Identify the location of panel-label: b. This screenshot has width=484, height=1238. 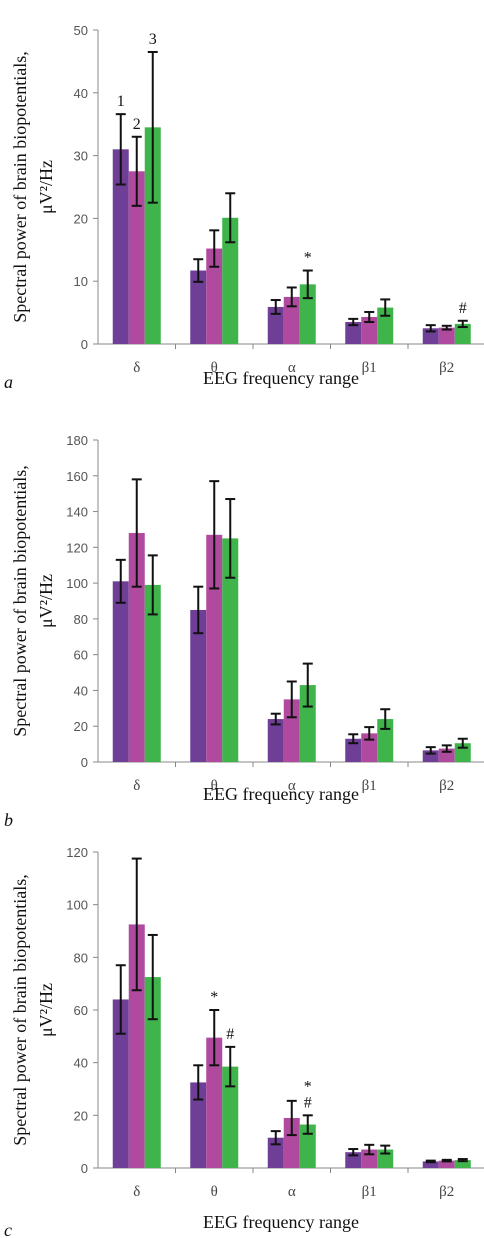
(8, 820).